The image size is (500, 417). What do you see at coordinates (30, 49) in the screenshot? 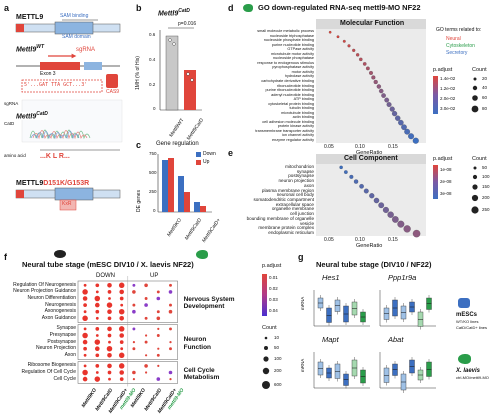
I see `allele-wt: Mettl9WT` at bounding box center [30, 49].